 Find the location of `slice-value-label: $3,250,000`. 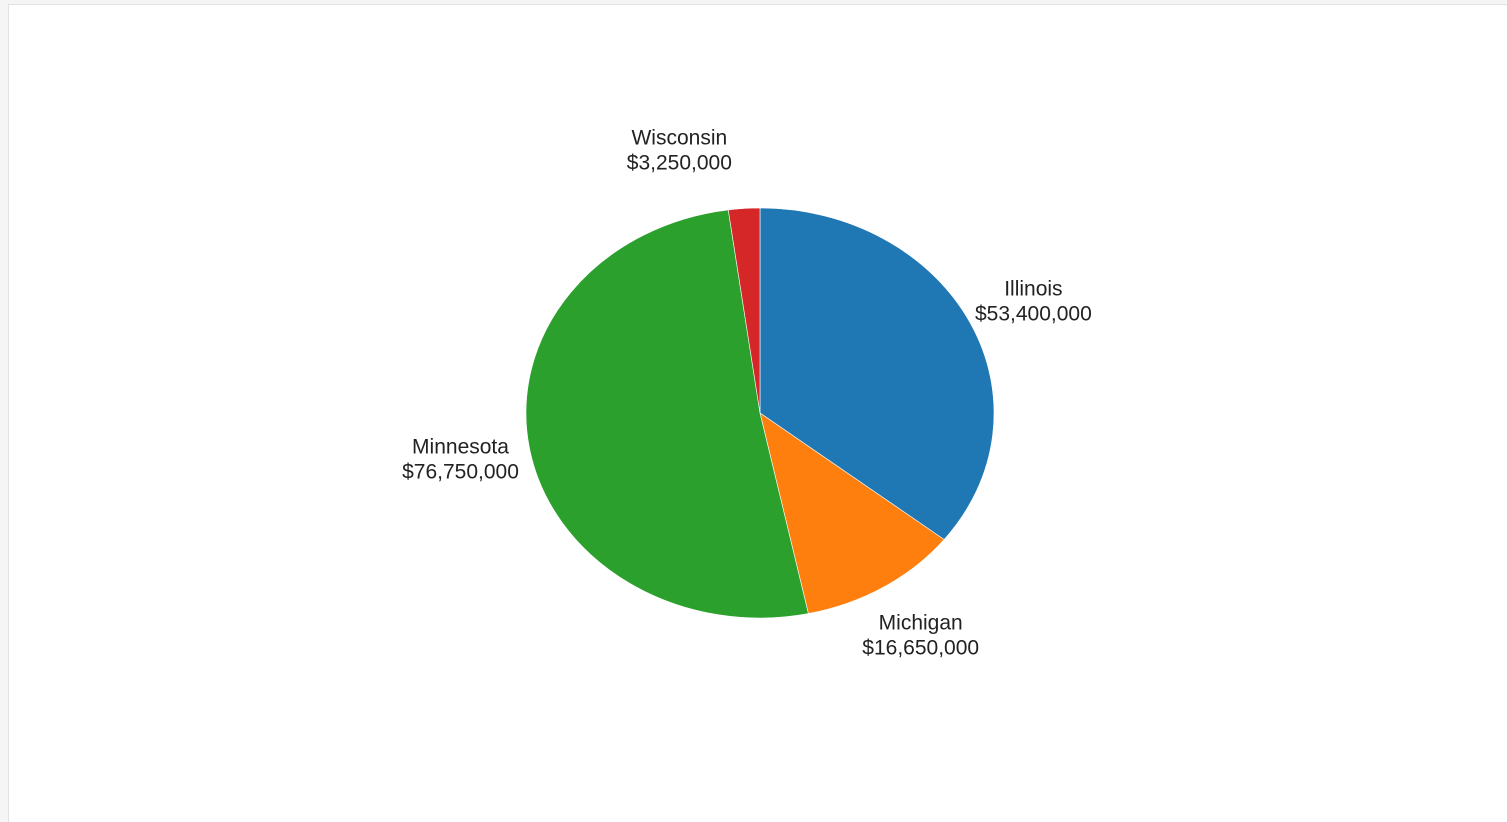

slice-value-label: $3,250,000 is located at coordinates (679, 163).